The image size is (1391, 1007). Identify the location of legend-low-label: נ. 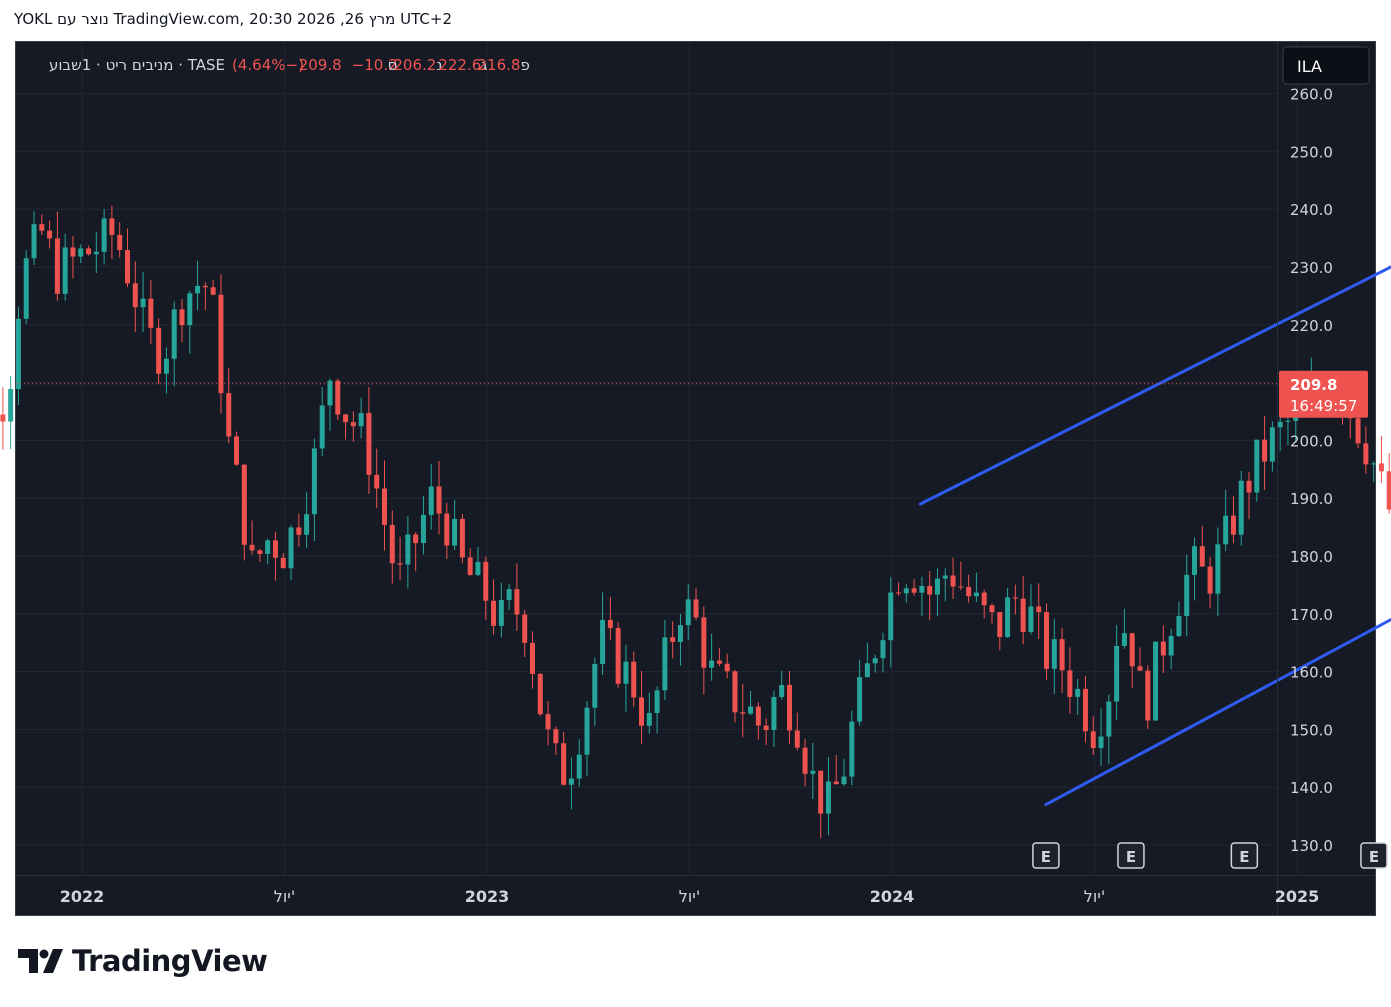
(439, 65).